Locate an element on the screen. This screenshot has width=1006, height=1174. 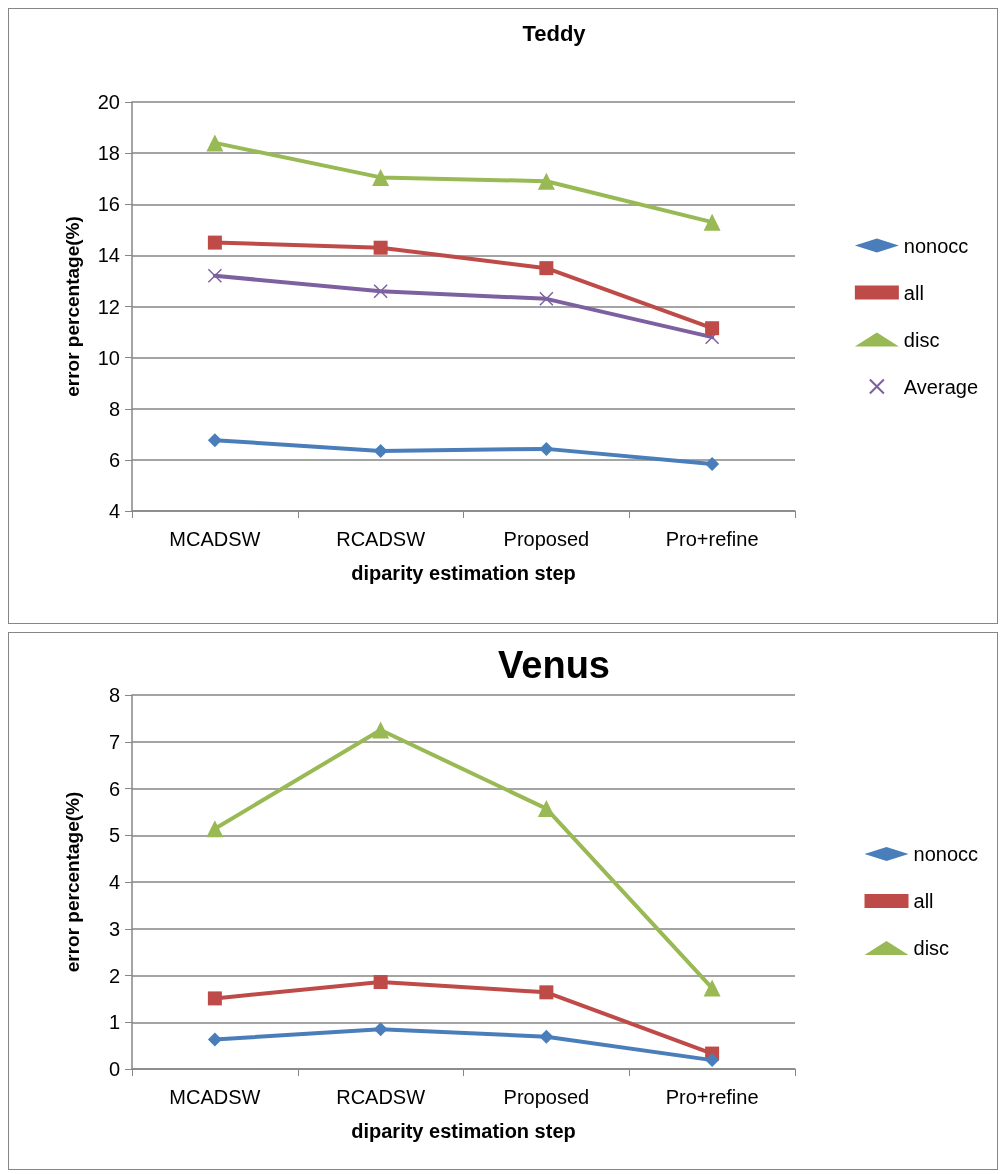
y-tick-label: 3 is located at coordinates (114, 928).